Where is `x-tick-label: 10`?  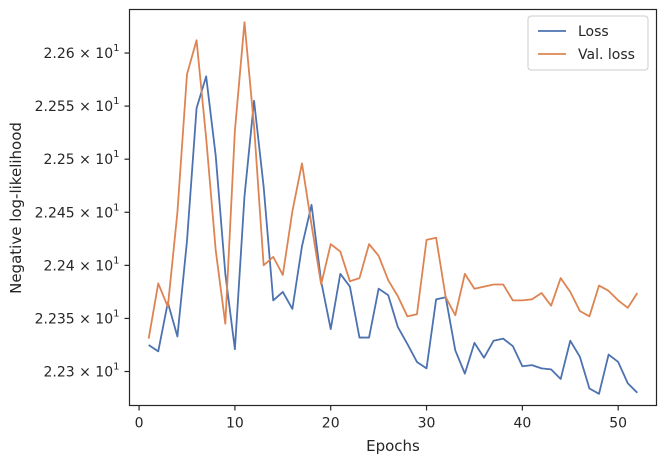 x-tick-label: 10 is located at coordinates (235, 424).